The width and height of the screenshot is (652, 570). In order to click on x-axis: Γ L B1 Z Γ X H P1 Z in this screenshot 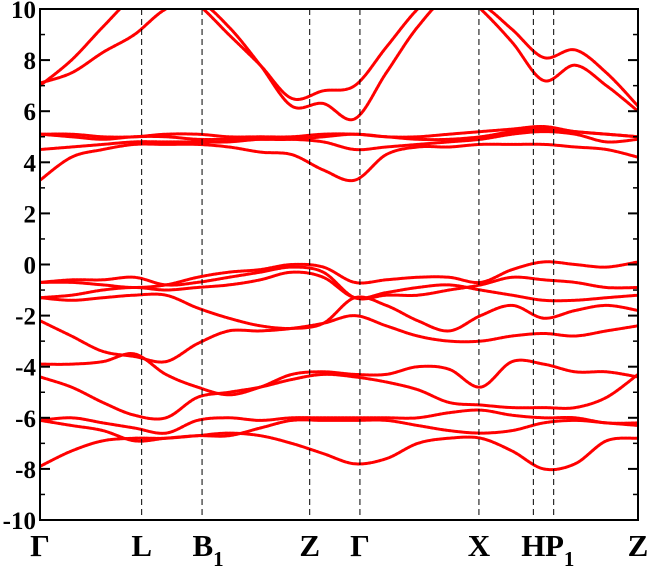, I will do `click(339, 549)`.